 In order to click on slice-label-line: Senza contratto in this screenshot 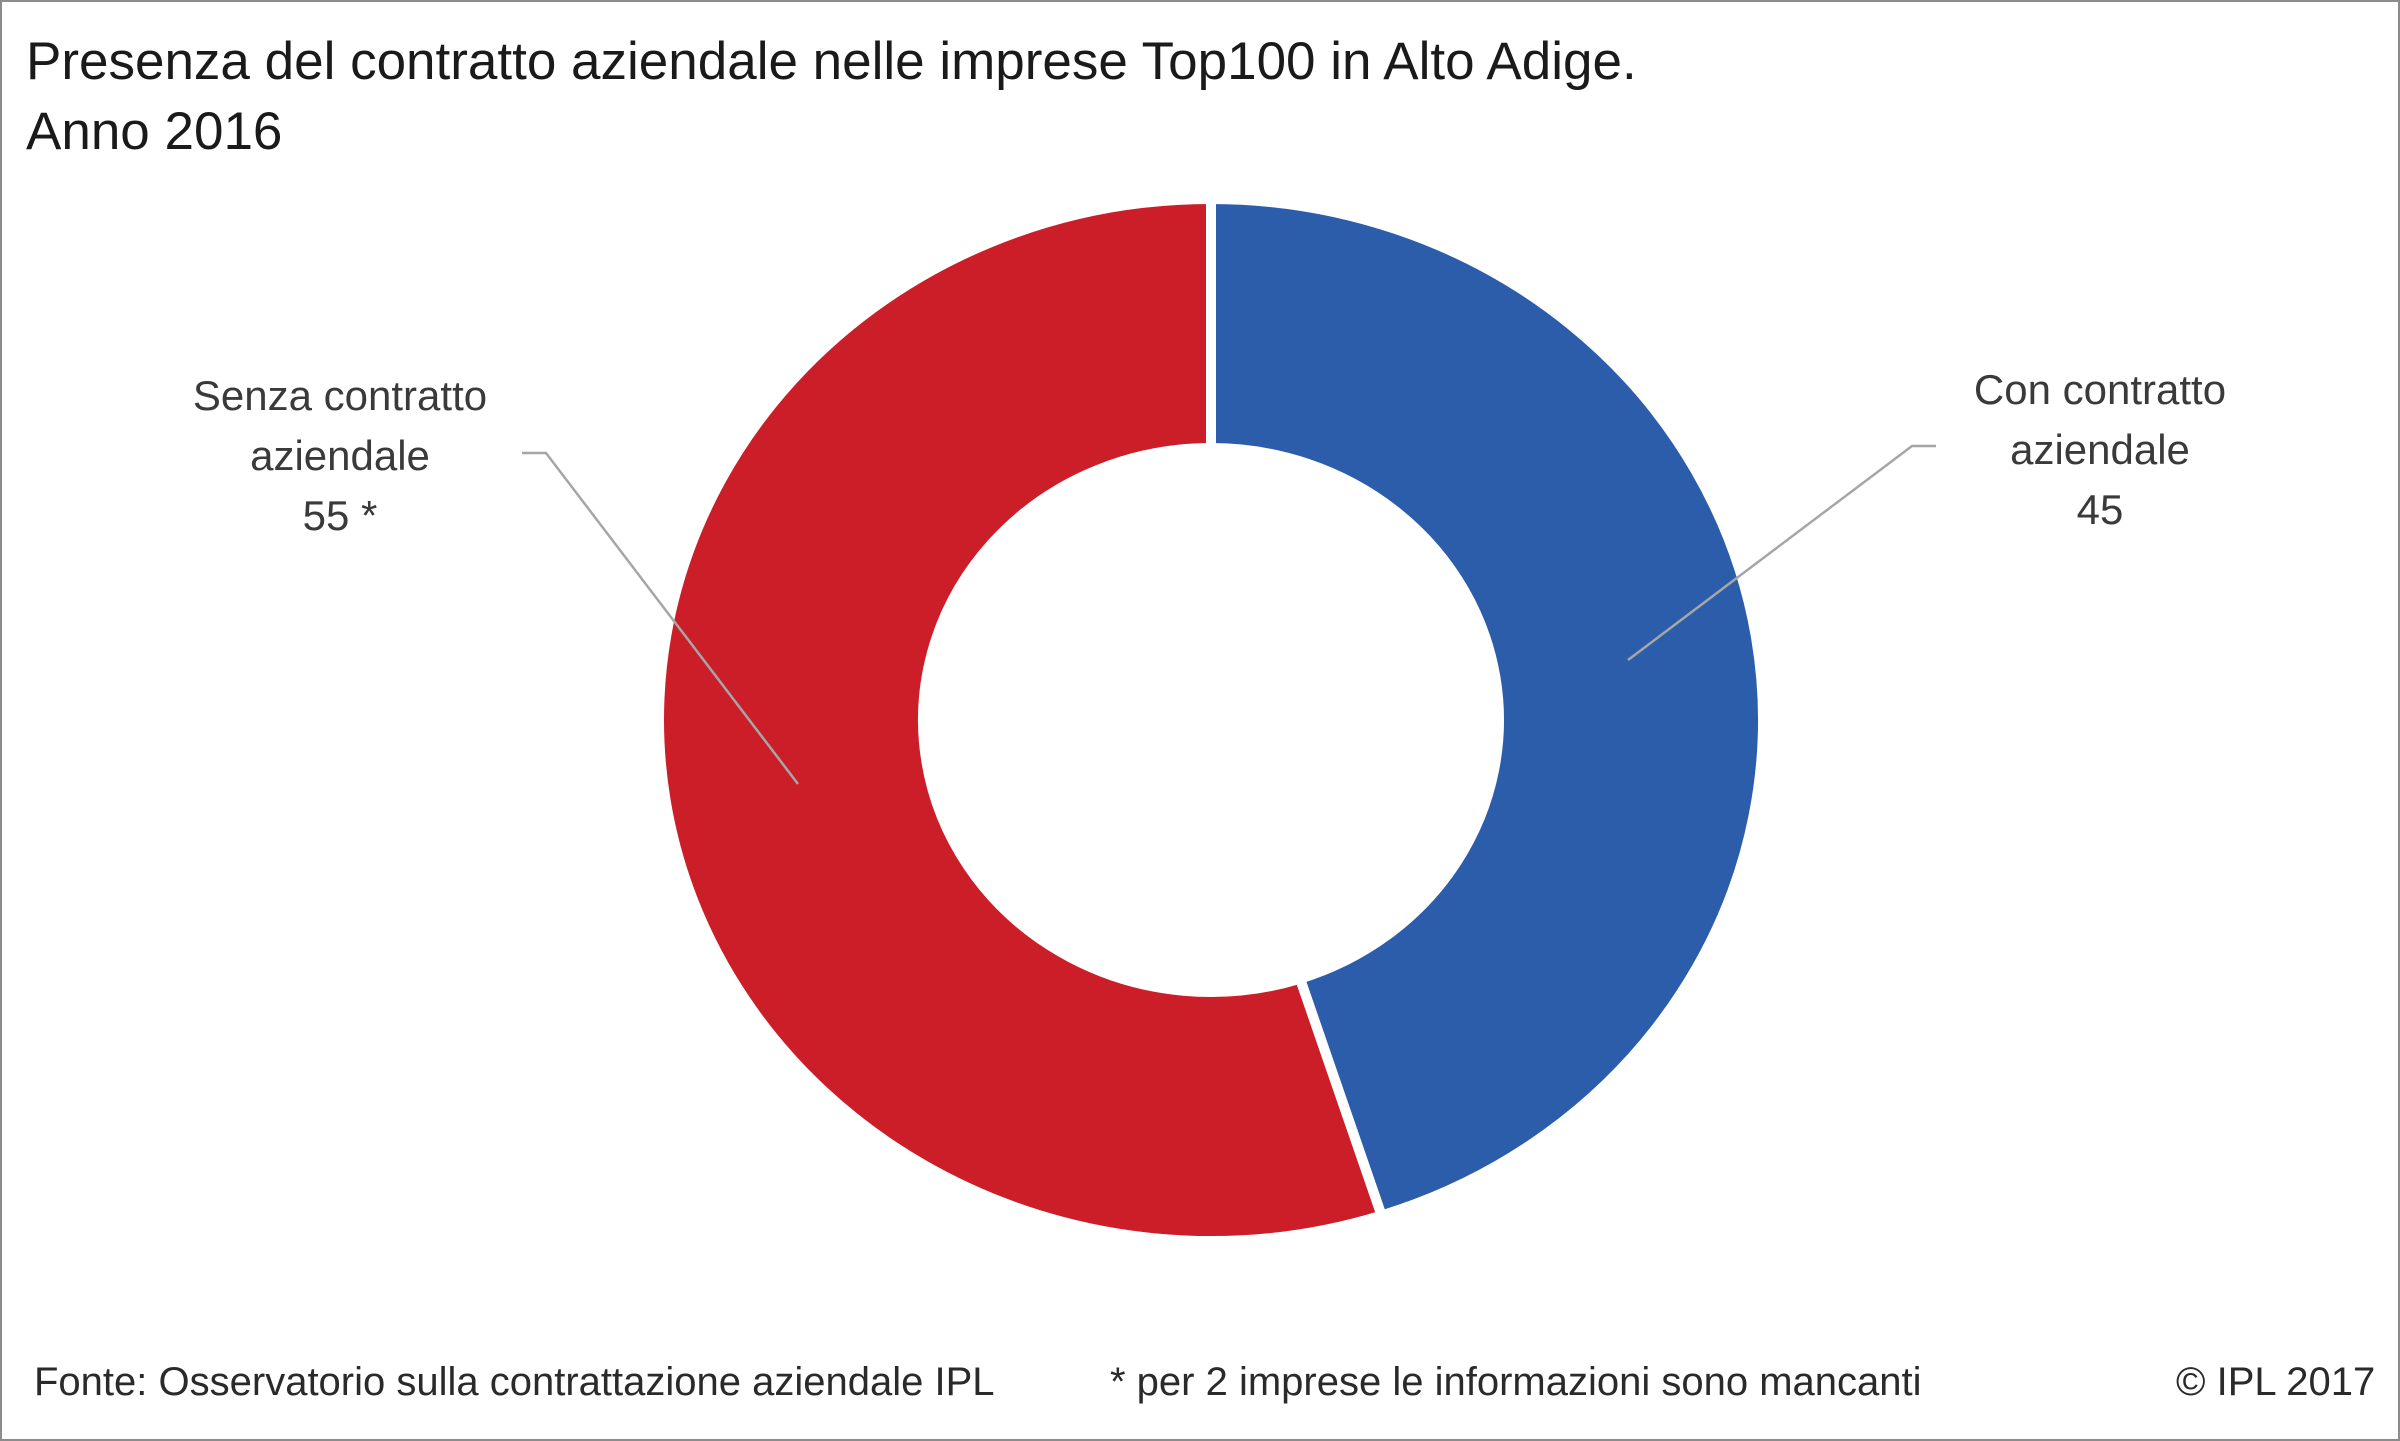, I will do `click(340, 395)`.